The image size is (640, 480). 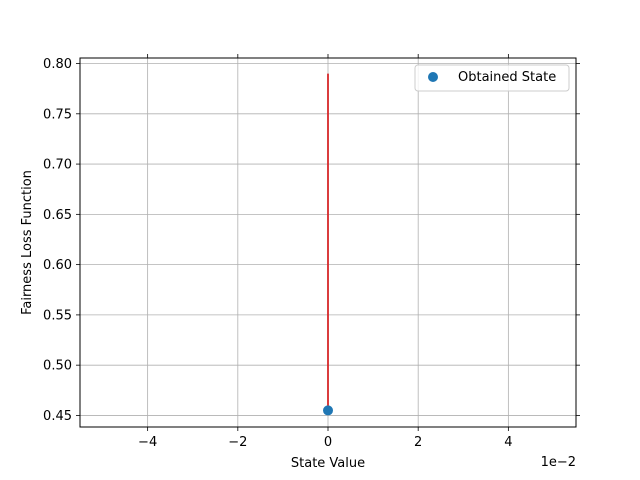 What do you see at coordinates (57, 215) in the screenshot?
I see `y-tick-label: 0.65` at bounding box center [57, 215].